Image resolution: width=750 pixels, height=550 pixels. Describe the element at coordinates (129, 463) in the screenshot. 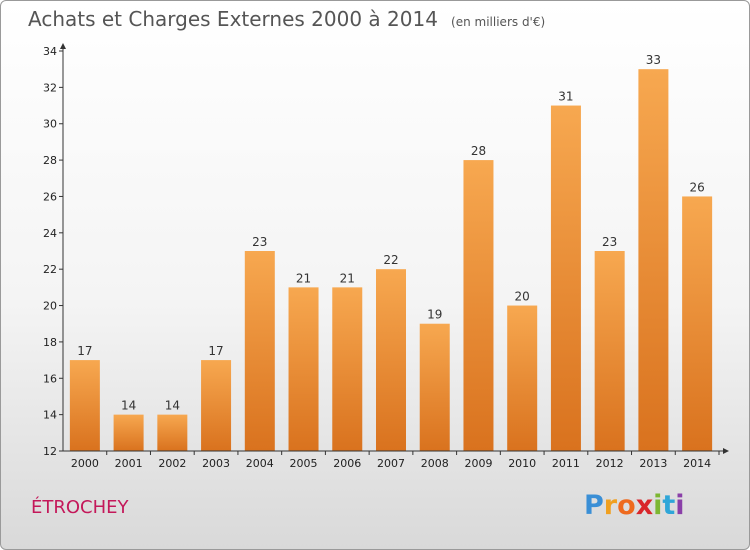

I see `x-tick-label: 2001` at that location.